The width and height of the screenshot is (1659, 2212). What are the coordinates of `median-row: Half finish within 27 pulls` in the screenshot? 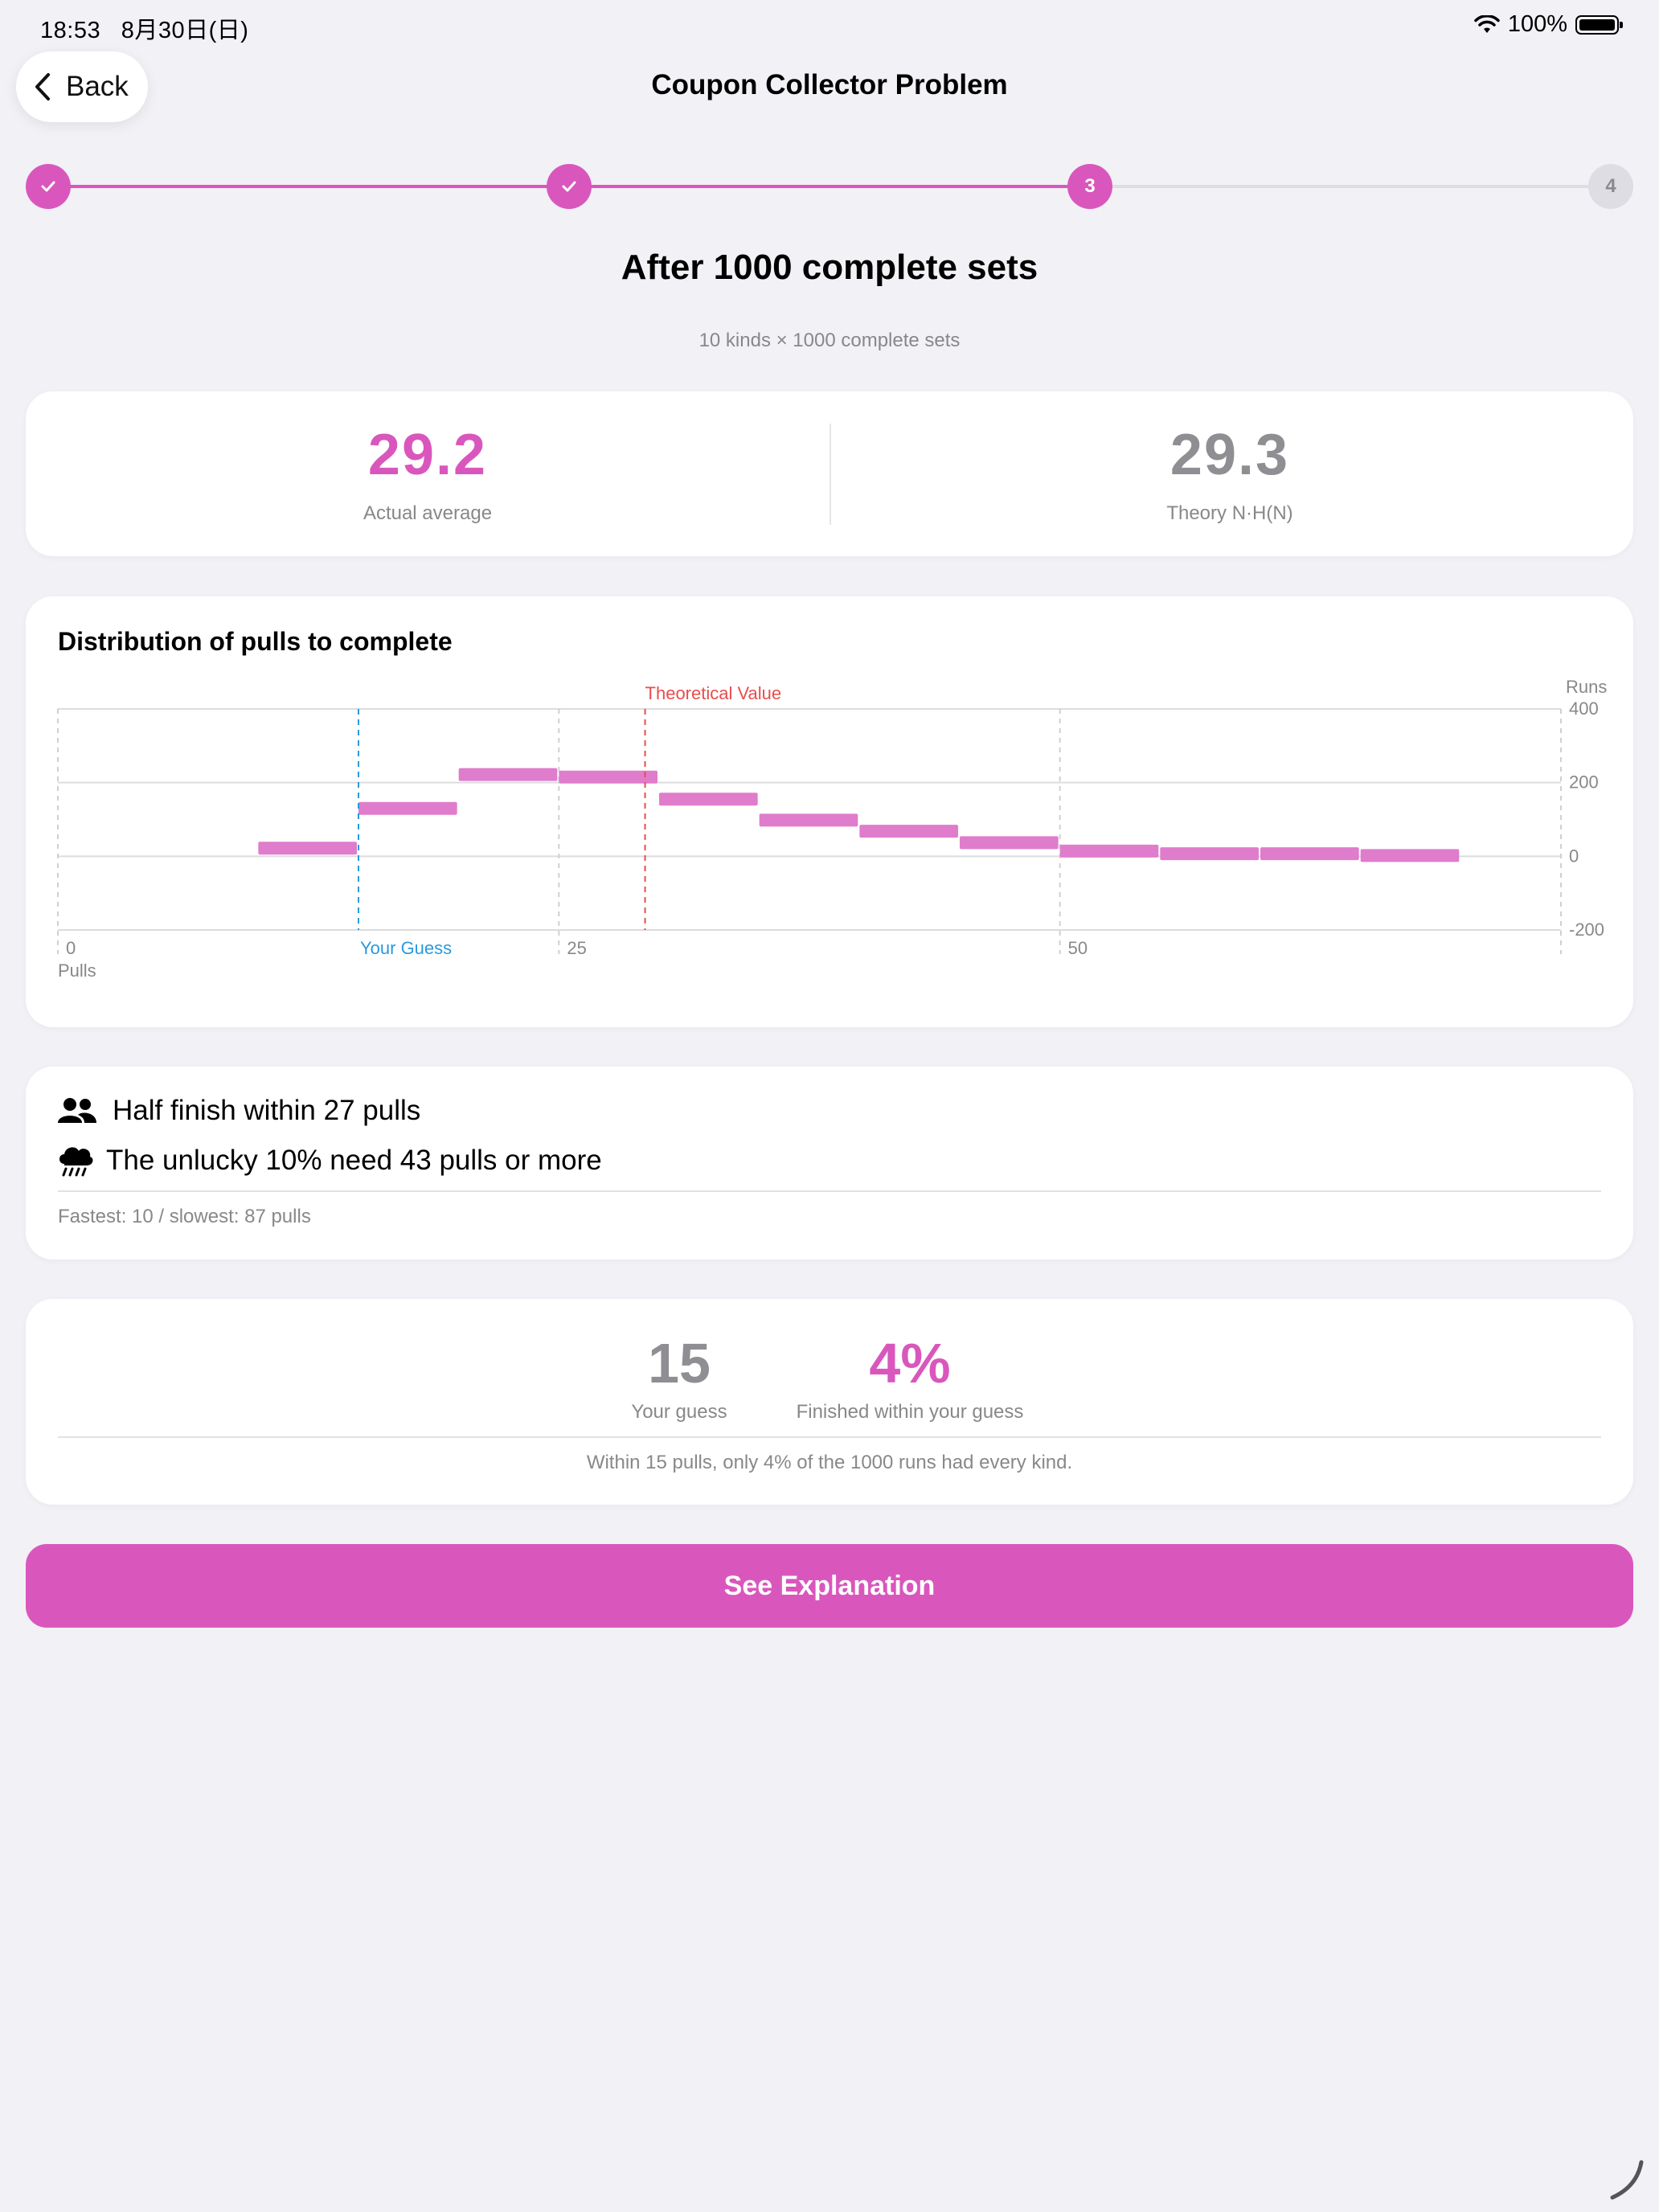 It's located at (239, 1111).